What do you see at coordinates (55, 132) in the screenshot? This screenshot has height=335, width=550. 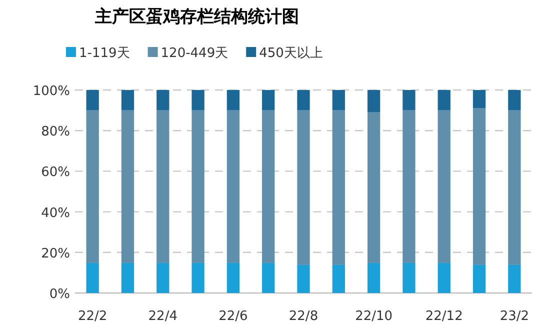 I see `y-tick-label: 80%` at bounding box center [55, 132].